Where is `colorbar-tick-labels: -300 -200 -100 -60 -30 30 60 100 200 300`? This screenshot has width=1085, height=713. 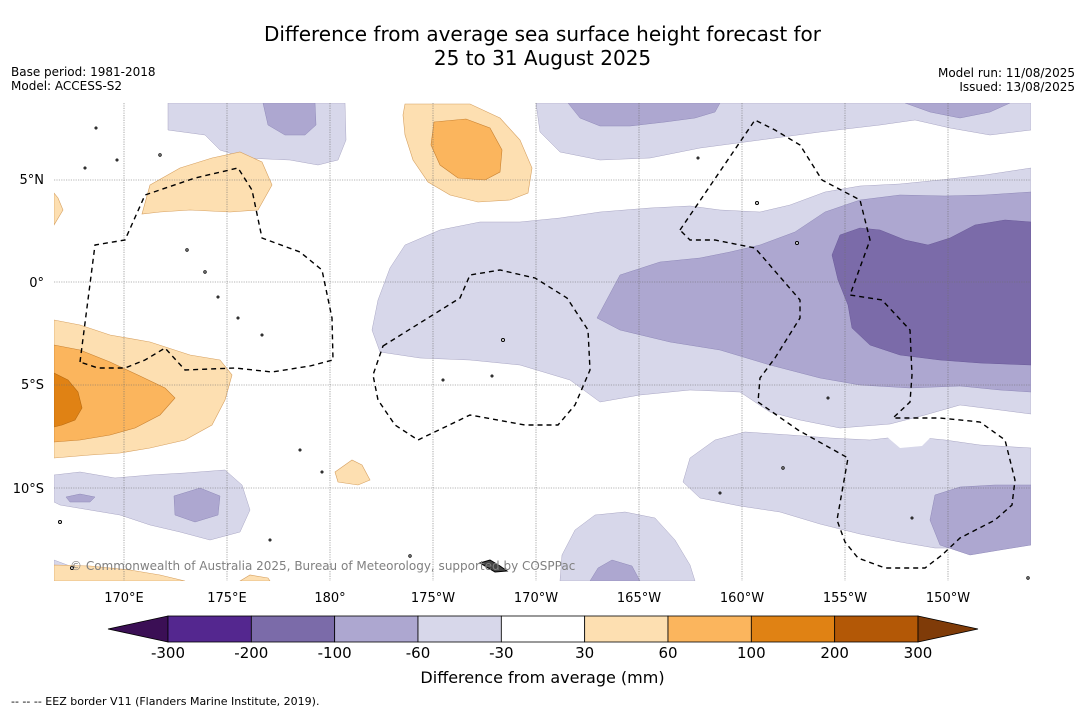 colorbar-tick-labels: -300 -200 -100 -60 -30 30 60 100 200 300 is located at coordinates (541, 653).